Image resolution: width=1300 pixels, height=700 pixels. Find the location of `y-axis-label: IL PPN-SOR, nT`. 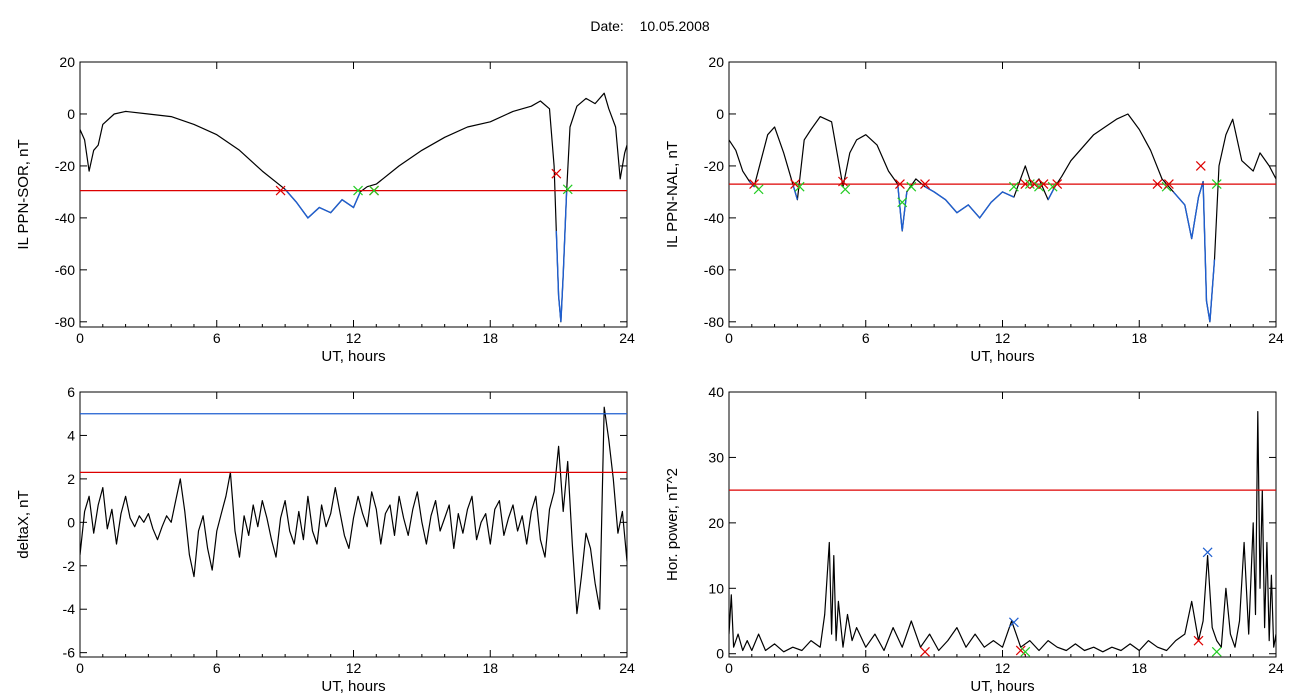

y-axis-label: IL PPN-SOR, nT is located at coordinates (23, 194).